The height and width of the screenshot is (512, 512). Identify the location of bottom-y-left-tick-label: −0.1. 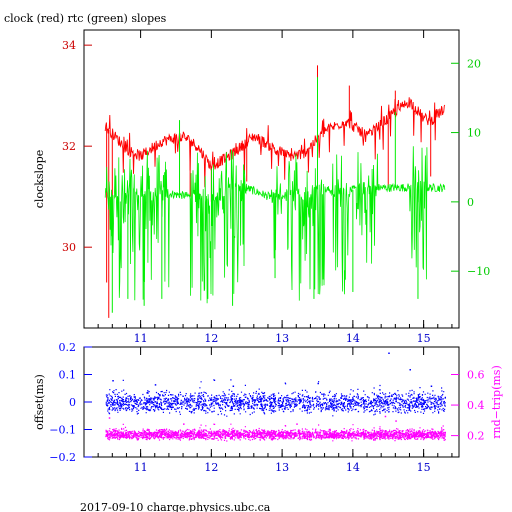
(62, 430).